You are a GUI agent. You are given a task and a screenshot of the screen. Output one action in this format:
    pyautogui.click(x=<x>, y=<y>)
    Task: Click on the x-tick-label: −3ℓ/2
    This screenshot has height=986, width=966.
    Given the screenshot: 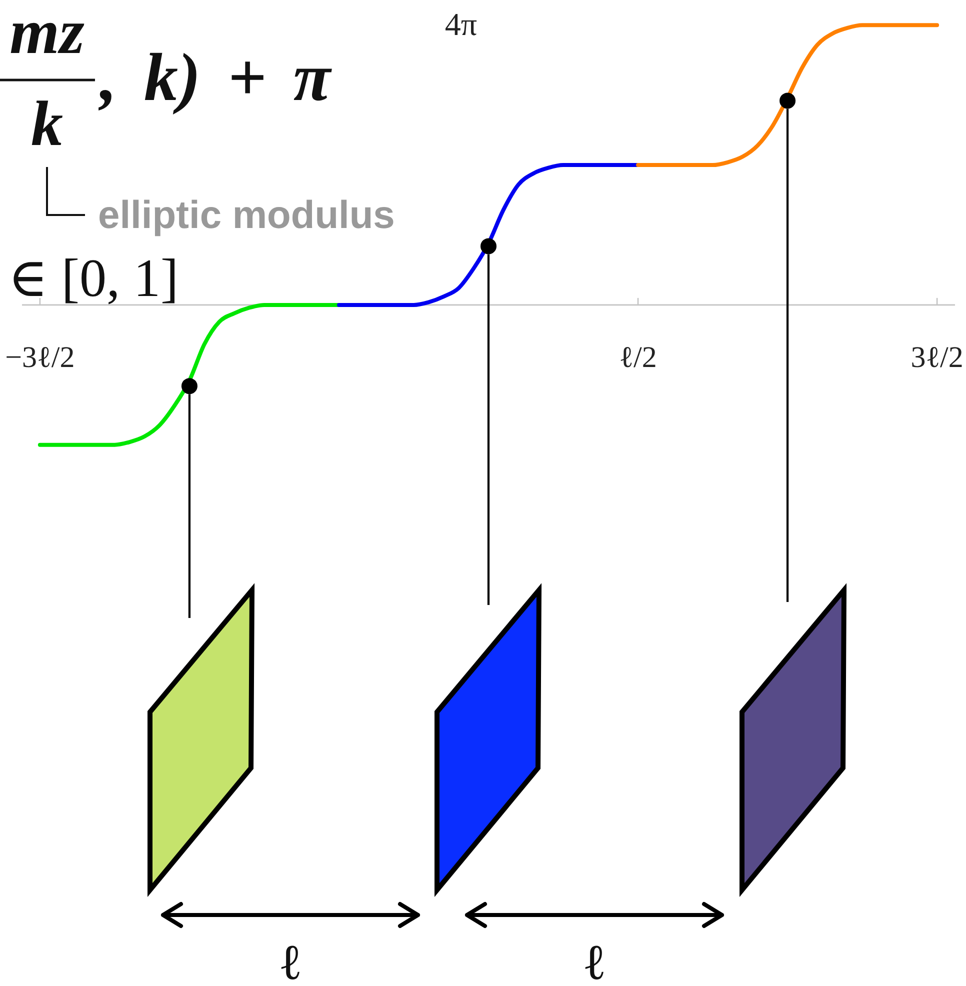 What is the action you would take?
    pyautogui.click(x=40, y=357)
    